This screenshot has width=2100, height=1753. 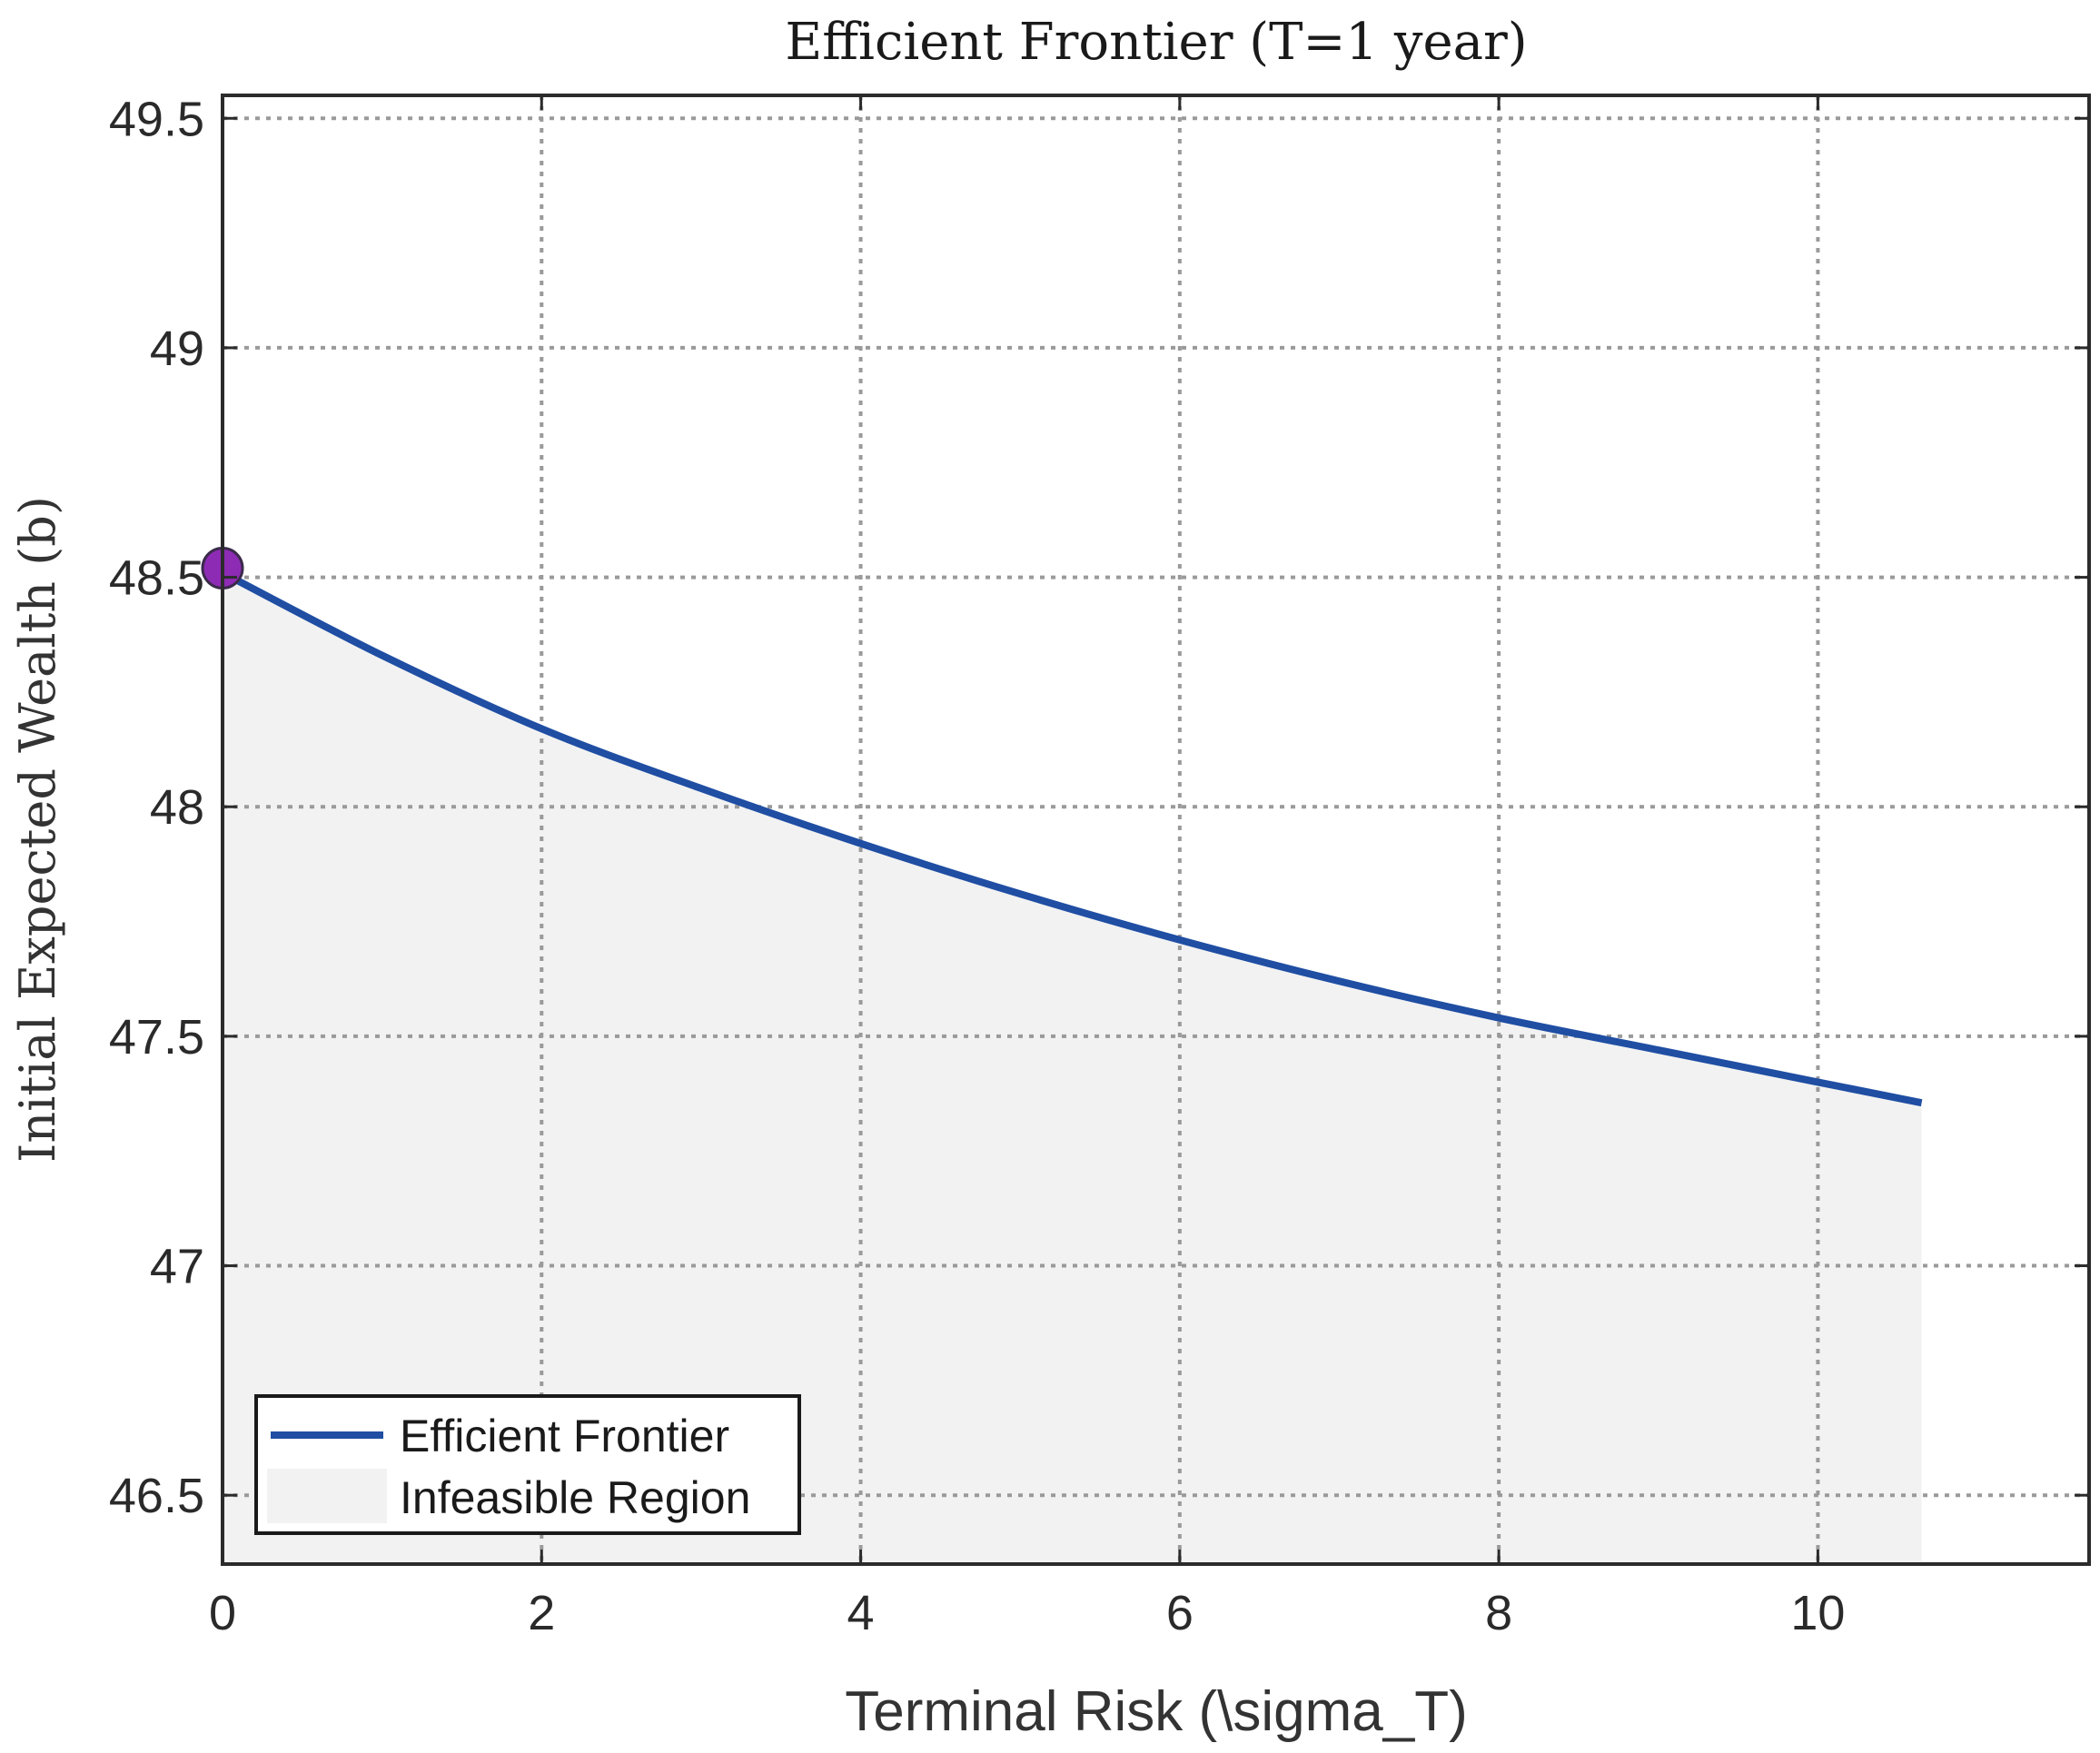 What do you see at coordinates (37, 829) in the screenshot?
I see `y-axis-label: Initial Expected Wealth (b)` at bounding box center [37, 829].